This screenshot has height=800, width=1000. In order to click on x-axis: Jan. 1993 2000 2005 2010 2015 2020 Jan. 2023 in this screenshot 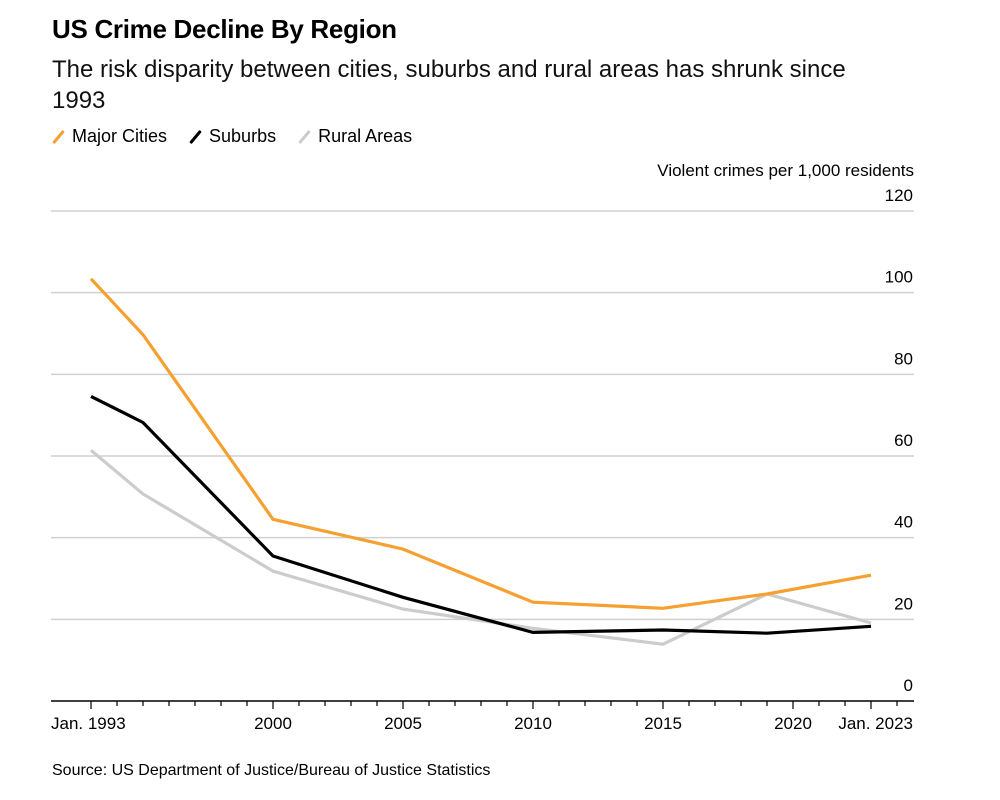, I will do `click(482, 716)`.